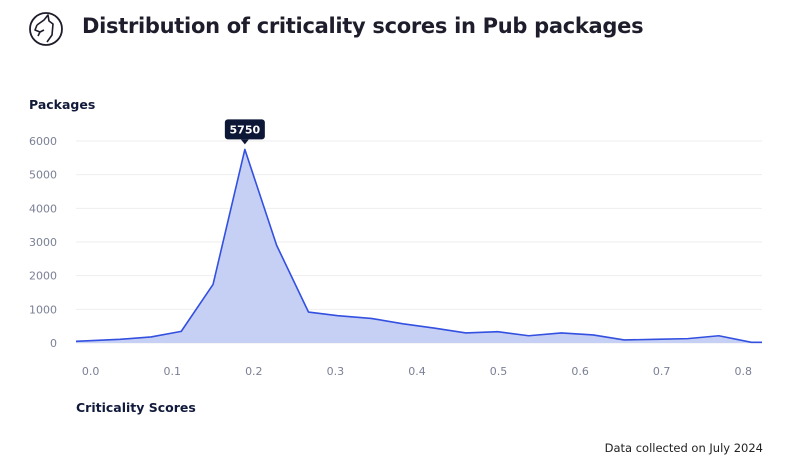  Describe the element at coordinates (336, 371) in the screenshot. I see `x-tick-label: 0.3` at that location.